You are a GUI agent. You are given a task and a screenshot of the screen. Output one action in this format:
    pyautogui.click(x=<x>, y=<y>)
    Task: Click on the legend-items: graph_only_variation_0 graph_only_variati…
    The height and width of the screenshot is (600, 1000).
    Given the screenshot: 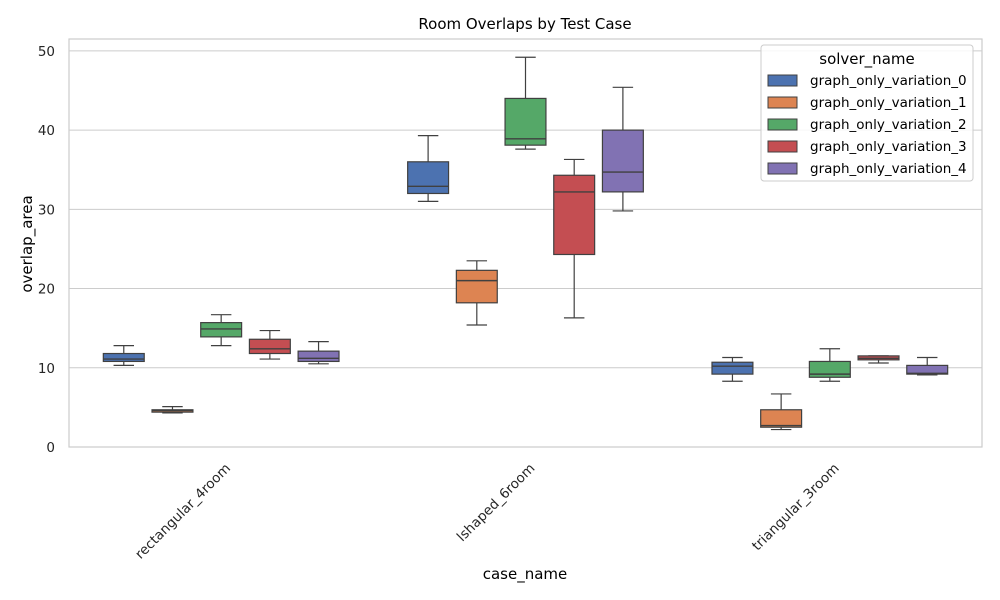 What is the action you would take?
    pyautogui.click(x=867, y=125)
    